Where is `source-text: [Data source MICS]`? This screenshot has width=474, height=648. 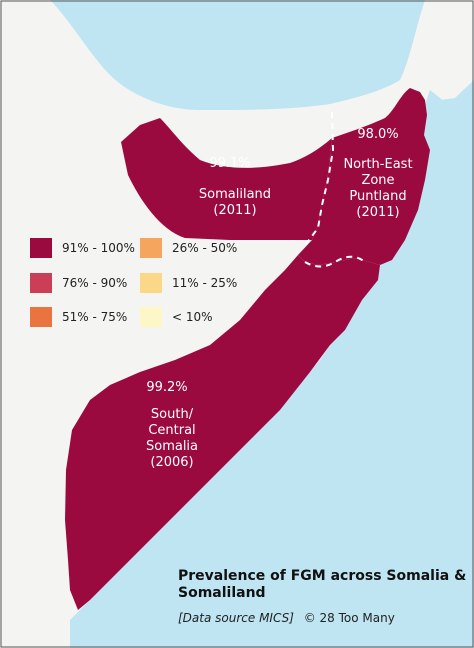 source-text: [Data source MICS] is located at coordinates (236, 618).